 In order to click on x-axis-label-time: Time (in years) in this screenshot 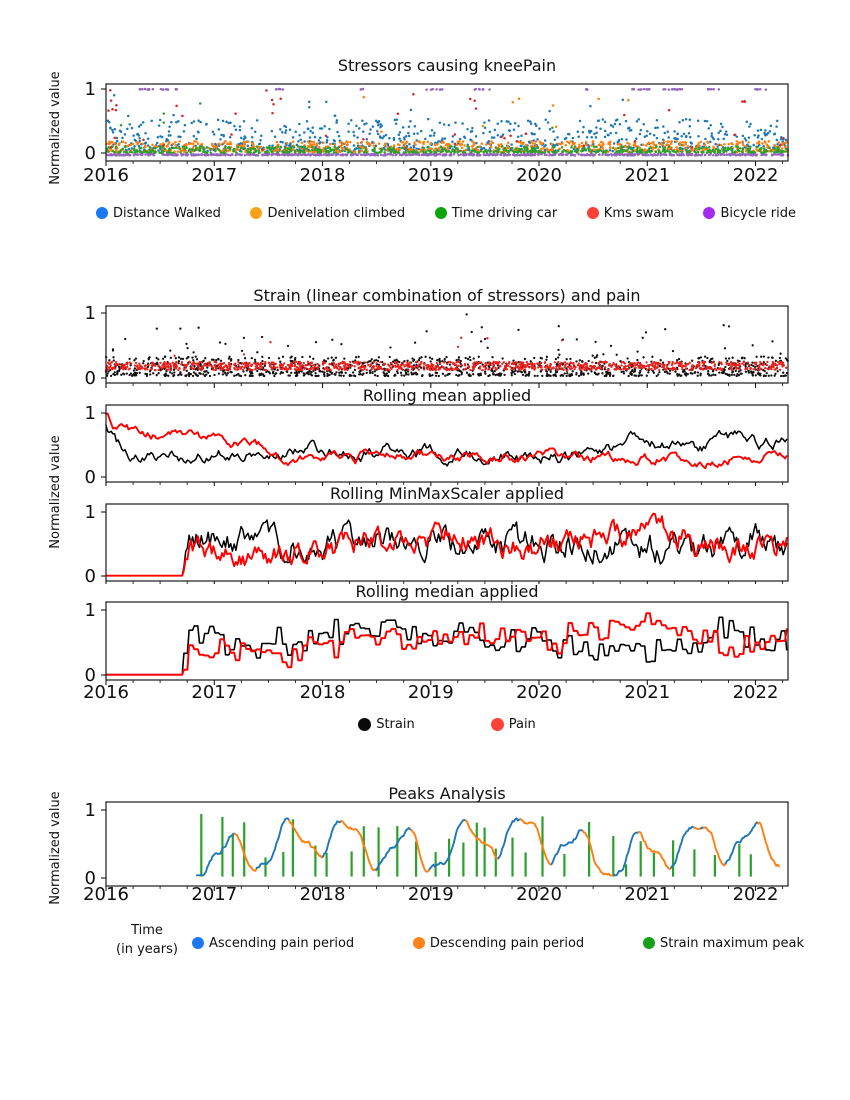, I will do `click(147, 941)`.